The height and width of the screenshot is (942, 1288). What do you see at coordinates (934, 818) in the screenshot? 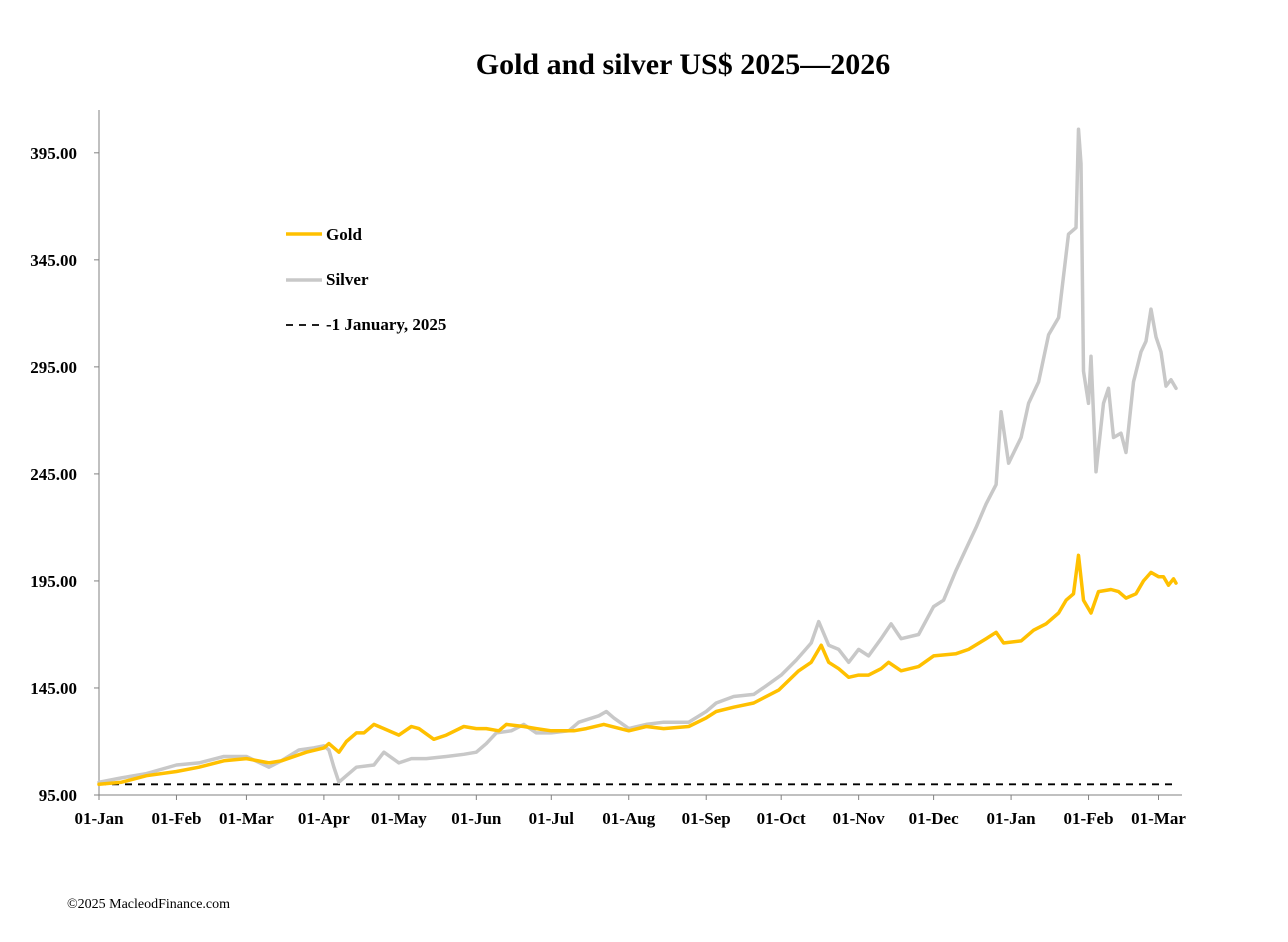
I see `x-tick-label: 01-Dec` at bounding box center [934, 818].